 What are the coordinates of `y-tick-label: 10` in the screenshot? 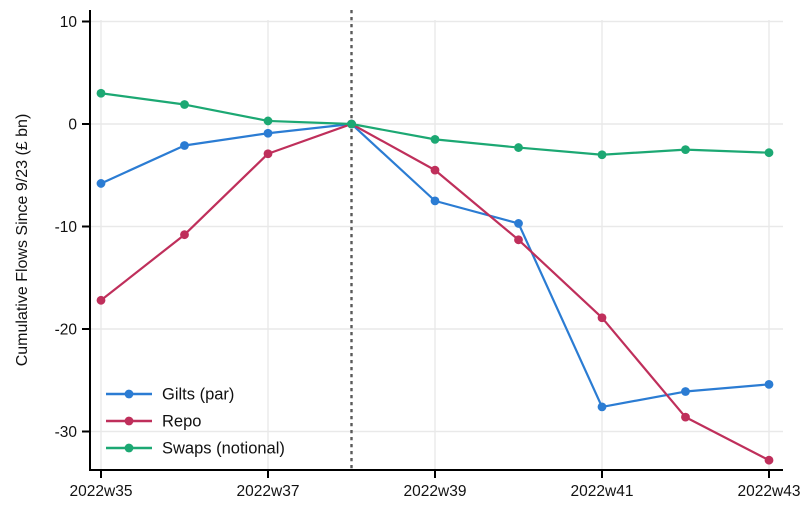 It's located at (69, 22).